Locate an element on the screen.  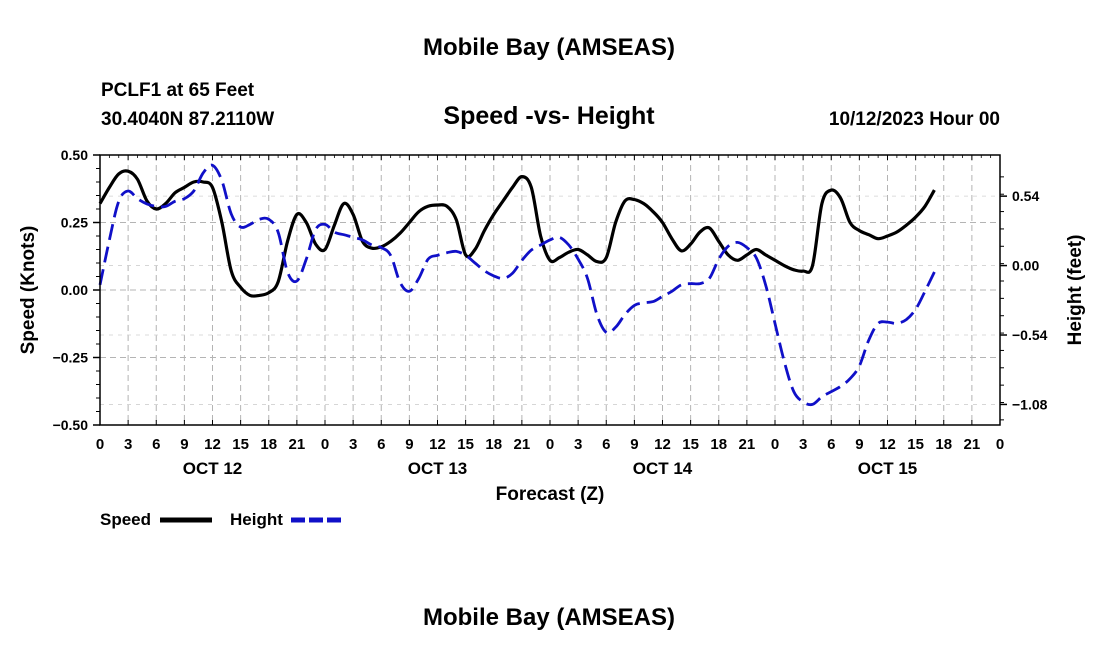
day-label: OCT 14 is located at coordinates (663, 468).